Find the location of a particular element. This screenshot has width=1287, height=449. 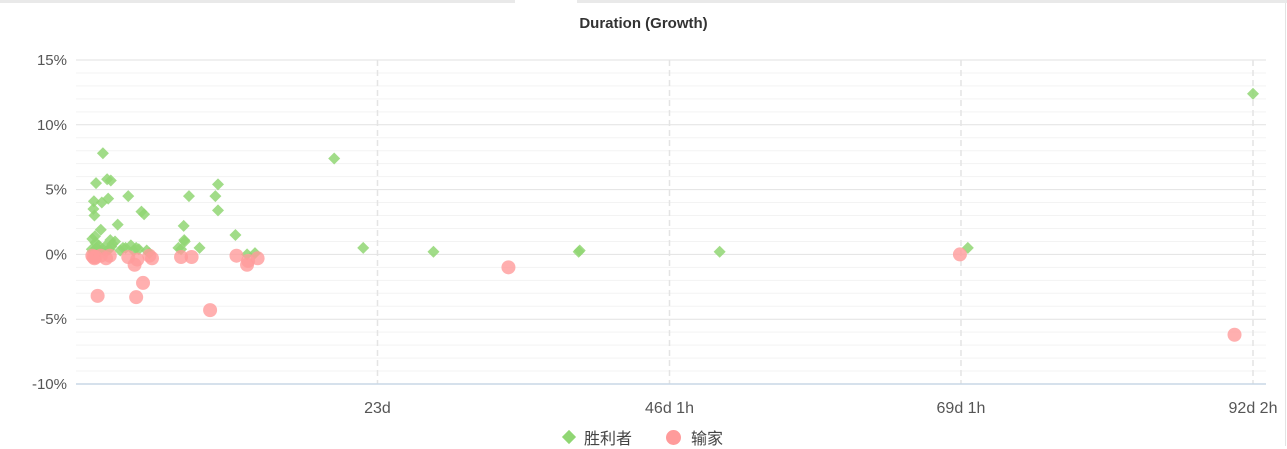

legend-item-winners: 胜利者 is located at coordinates (596, 437).